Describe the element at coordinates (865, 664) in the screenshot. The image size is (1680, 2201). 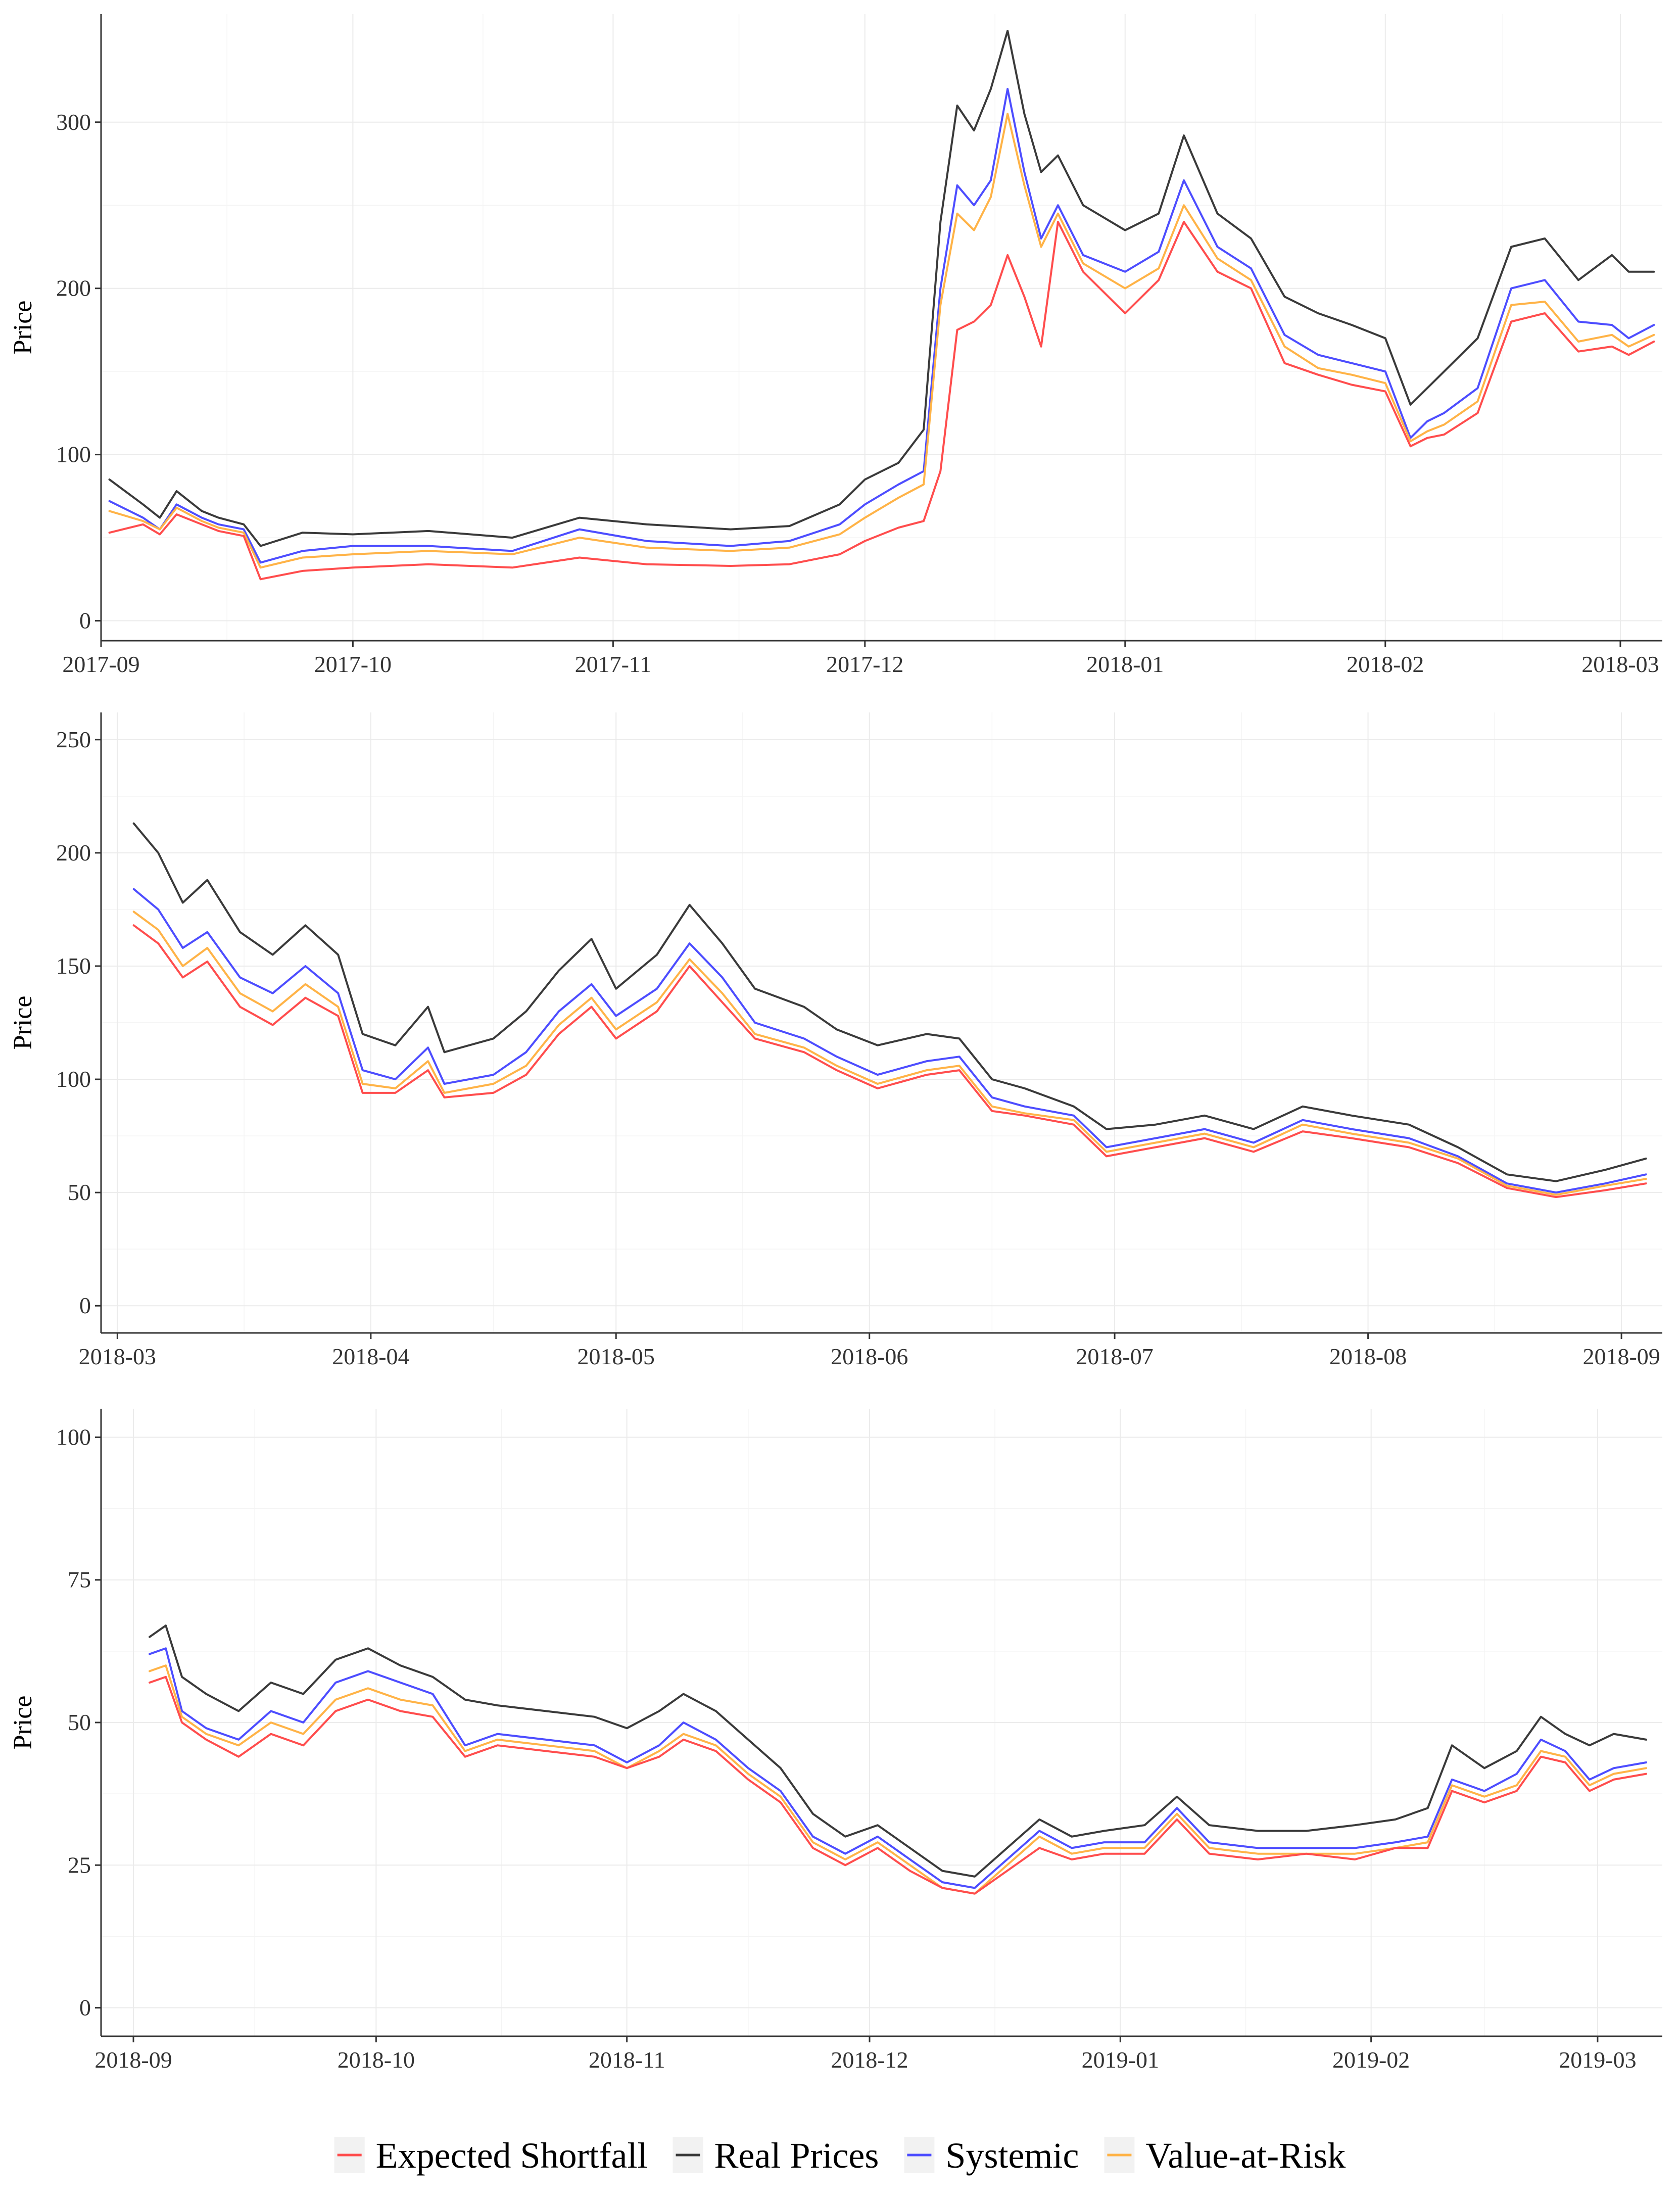
I see `x-tick-label: 2017-12` at that location.